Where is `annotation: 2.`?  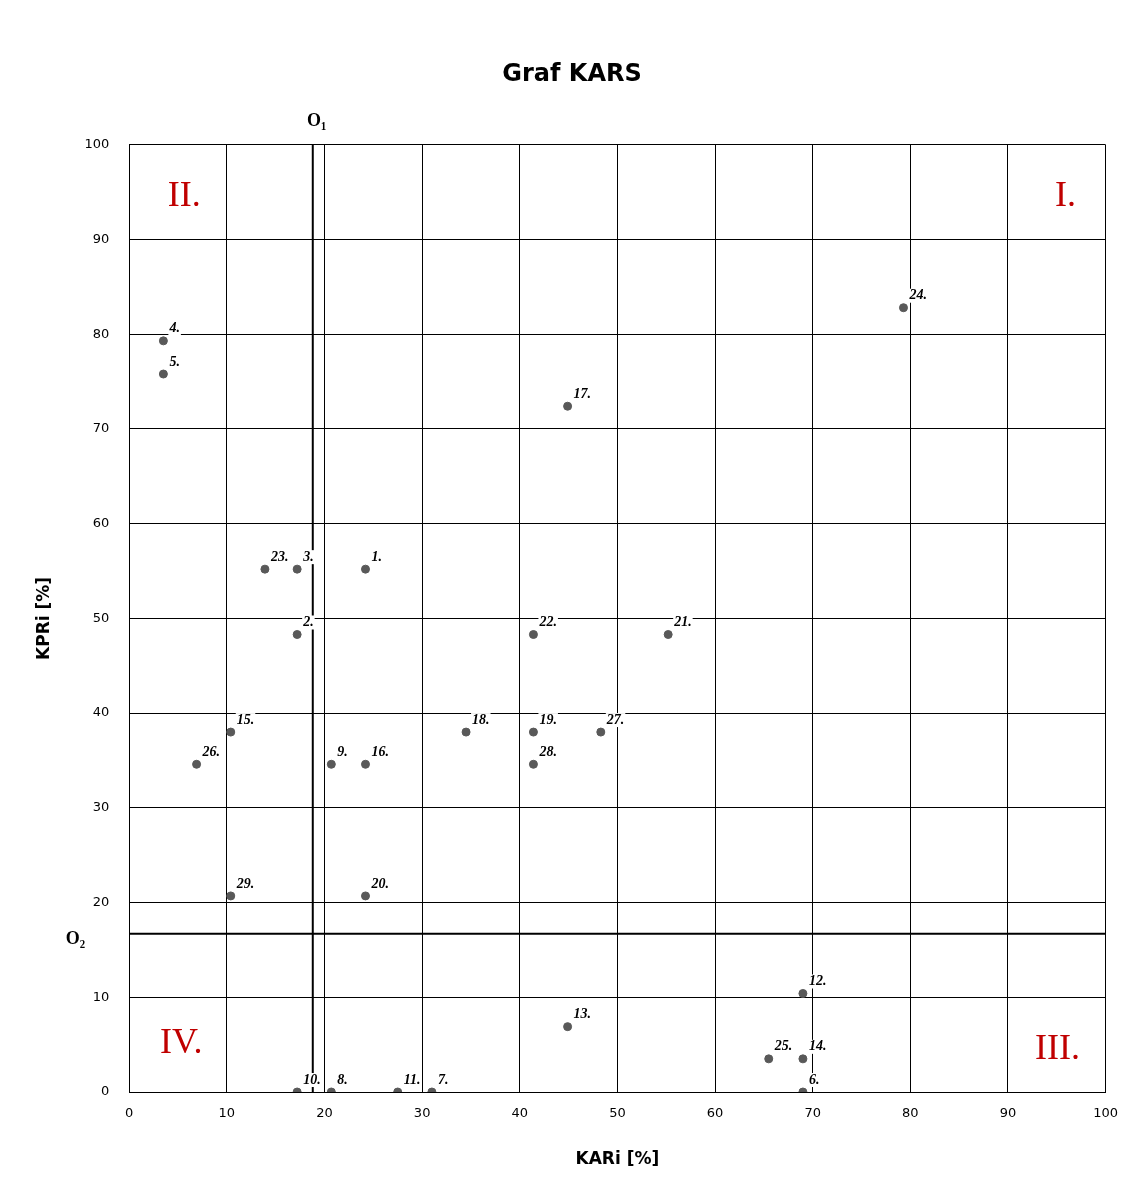
annotation: 2. is located at coordinates (308, 622).